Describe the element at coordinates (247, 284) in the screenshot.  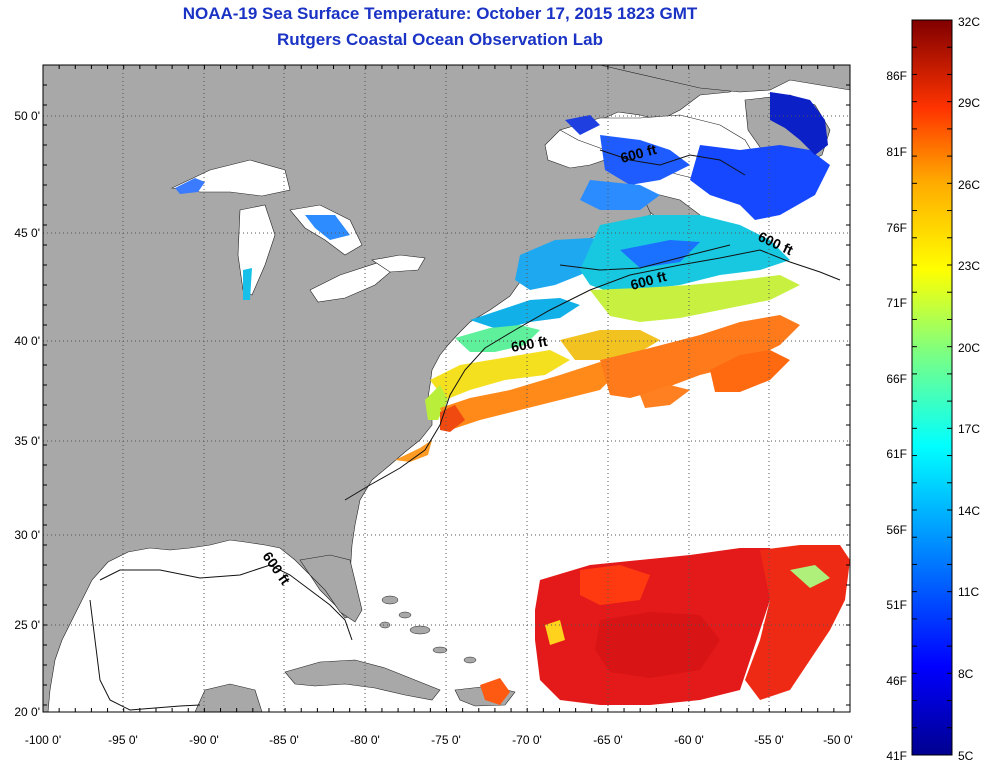
I see `lake-michigan-sst` at that location.